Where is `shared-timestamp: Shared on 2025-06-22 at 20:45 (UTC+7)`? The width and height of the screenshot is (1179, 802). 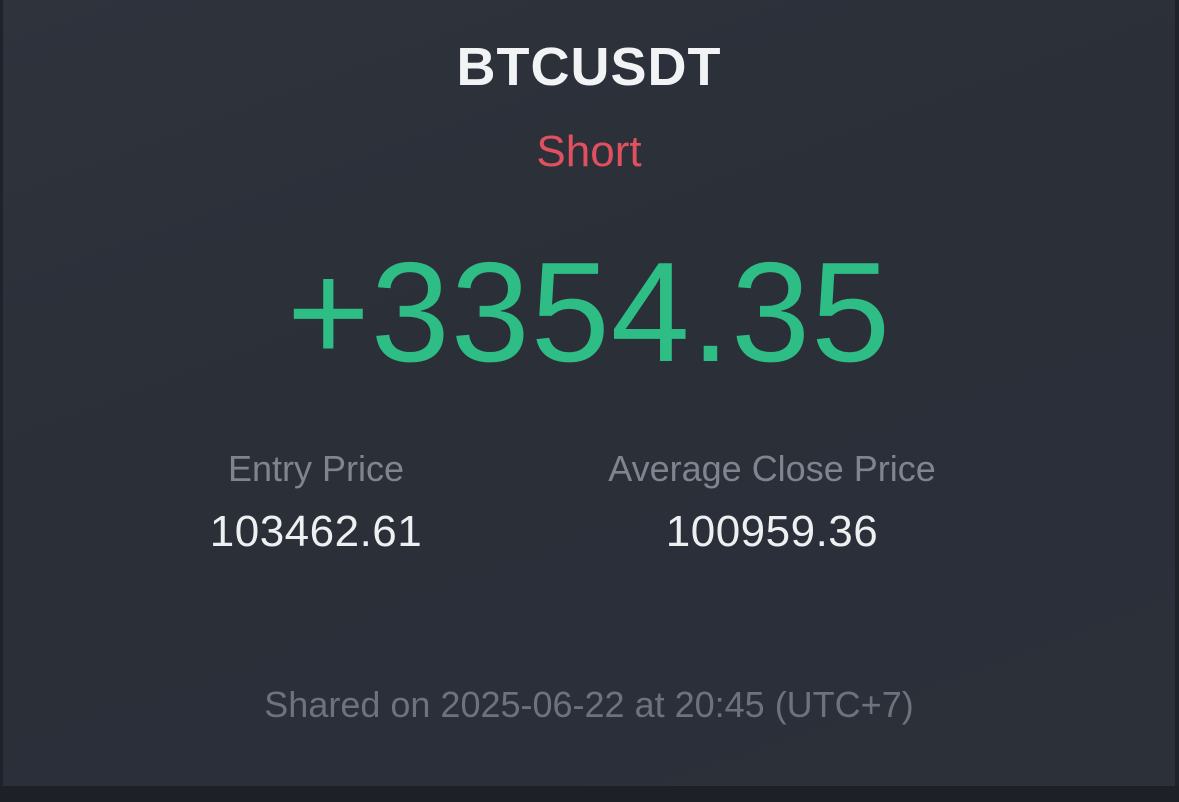
shared-timestamp: Shared on 2025-06-22 at 20:45 (UTC+7) is located at coordinates (589, 704).